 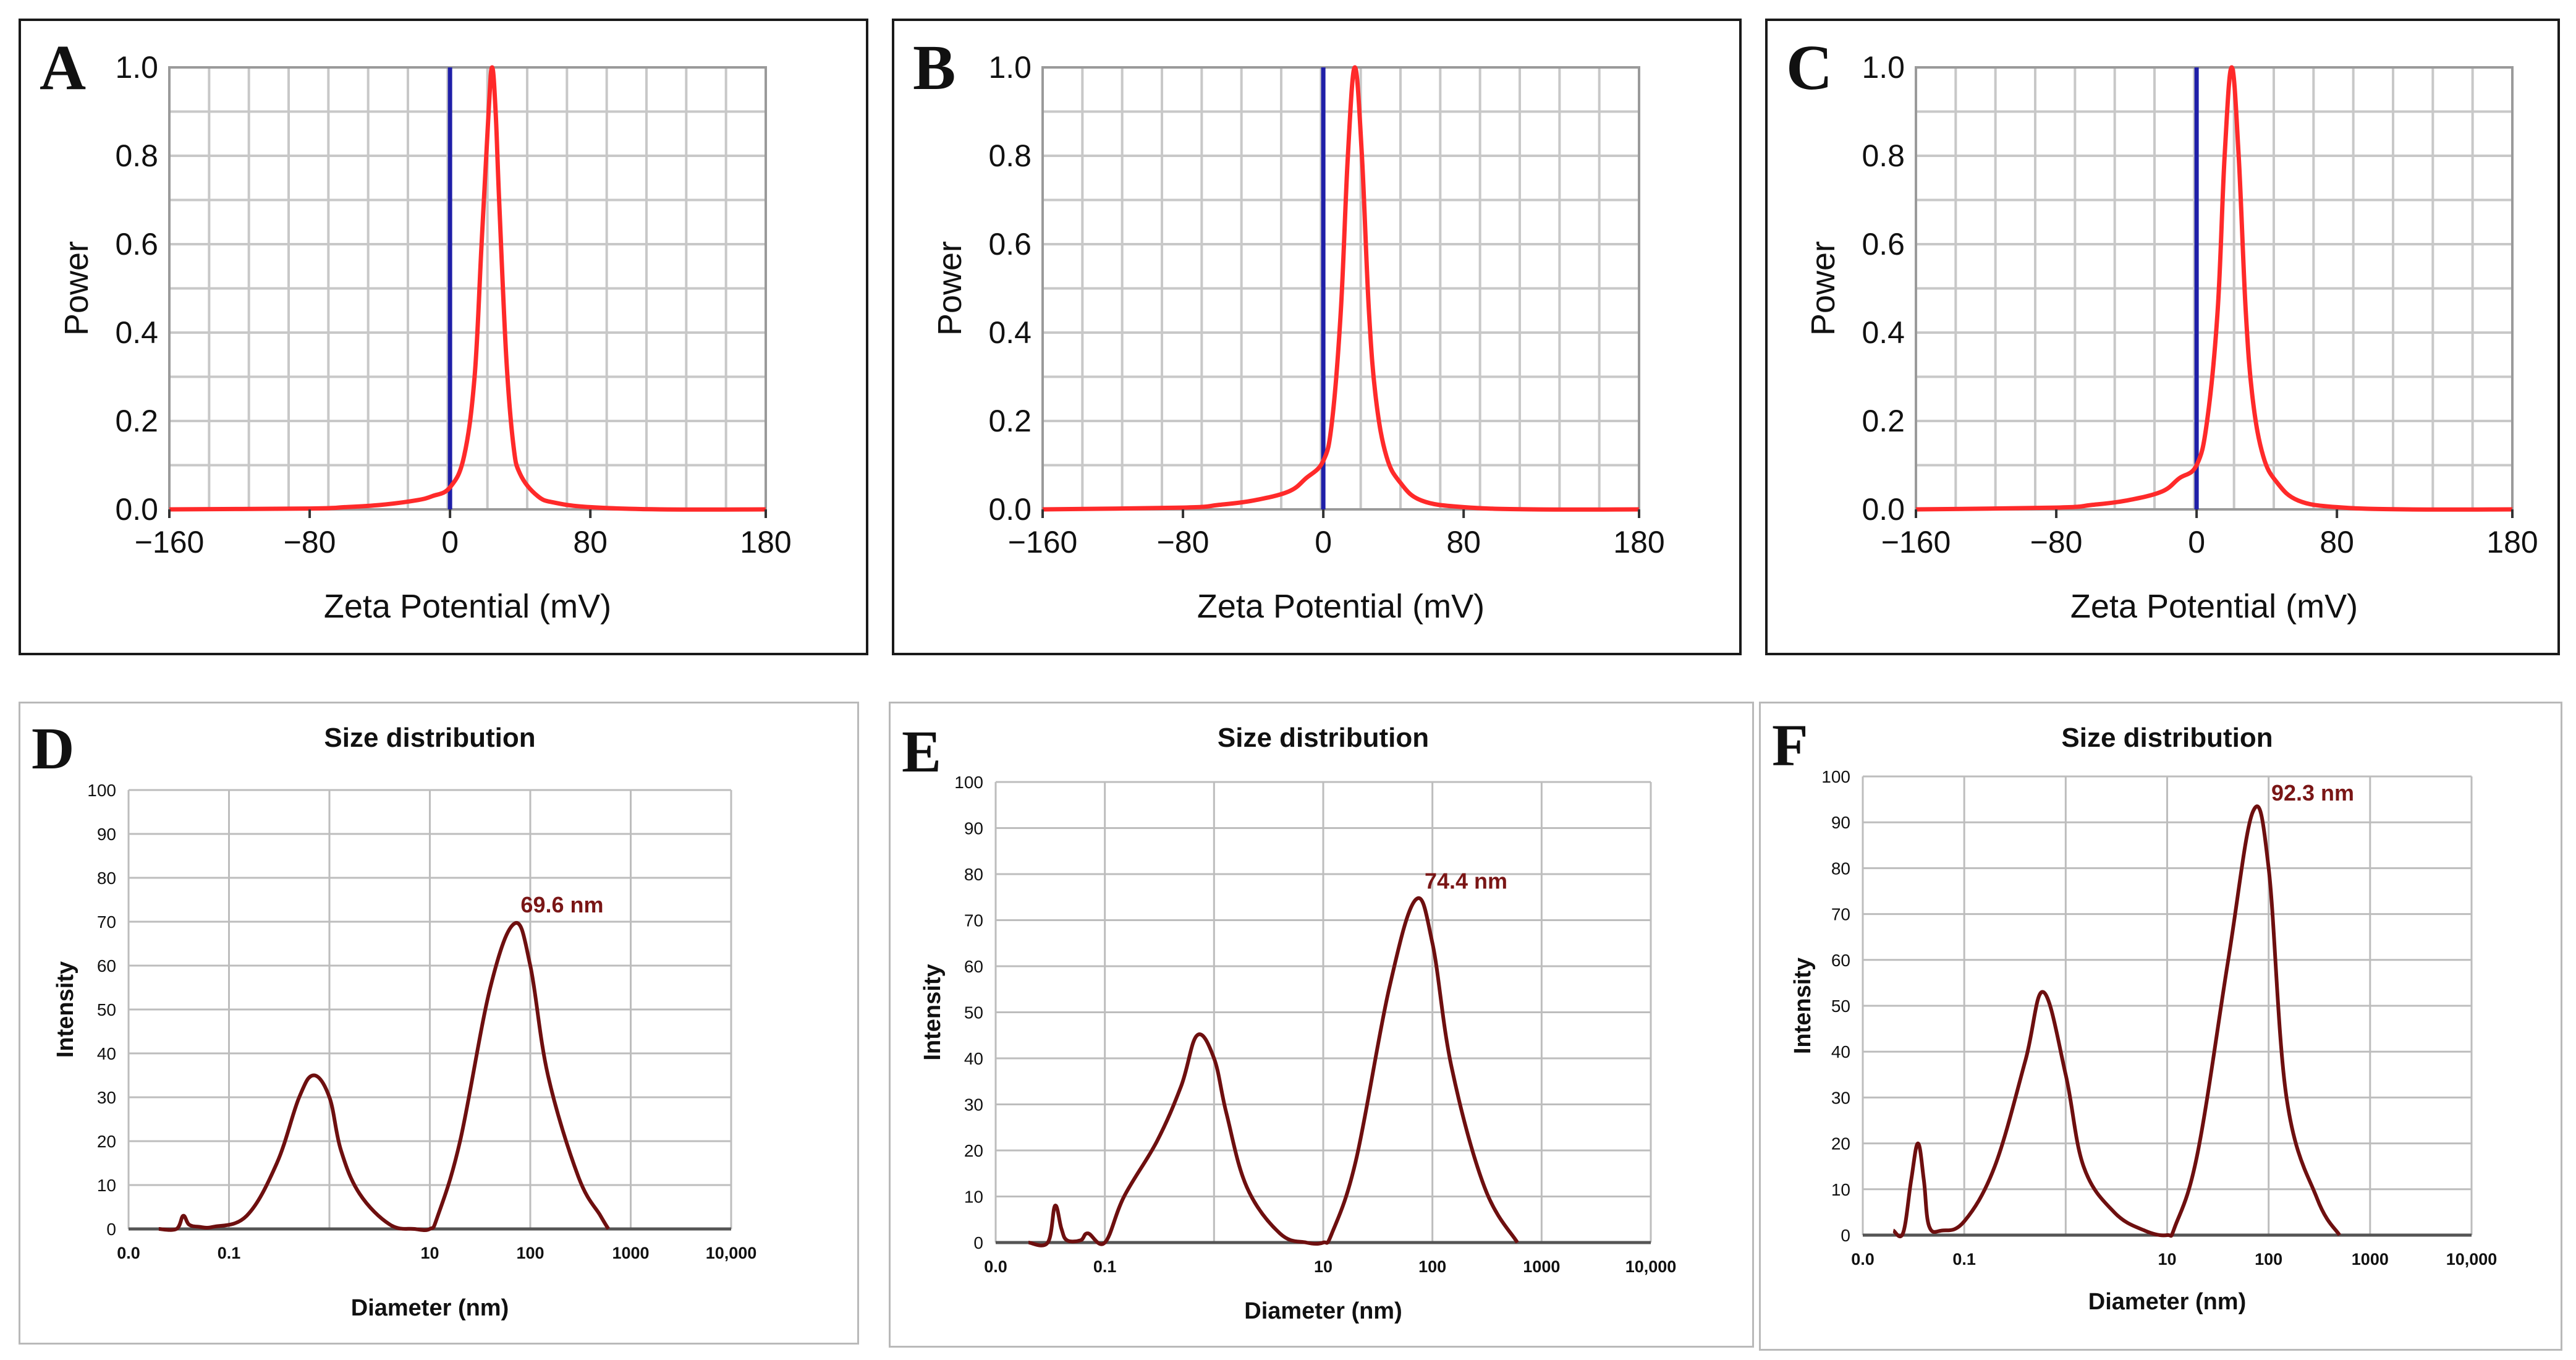 What do you see at coordinates (63, 67) in the screenshot?
I see `panel-letter-label: A` at bounding box center [63, 67].